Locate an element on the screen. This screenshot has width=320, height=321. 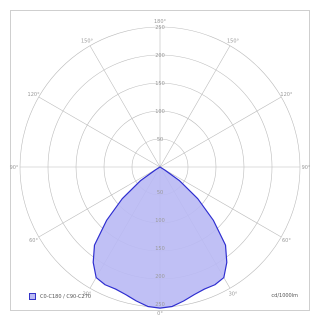
angle-label: 0° is located at coordinates (160, 314).